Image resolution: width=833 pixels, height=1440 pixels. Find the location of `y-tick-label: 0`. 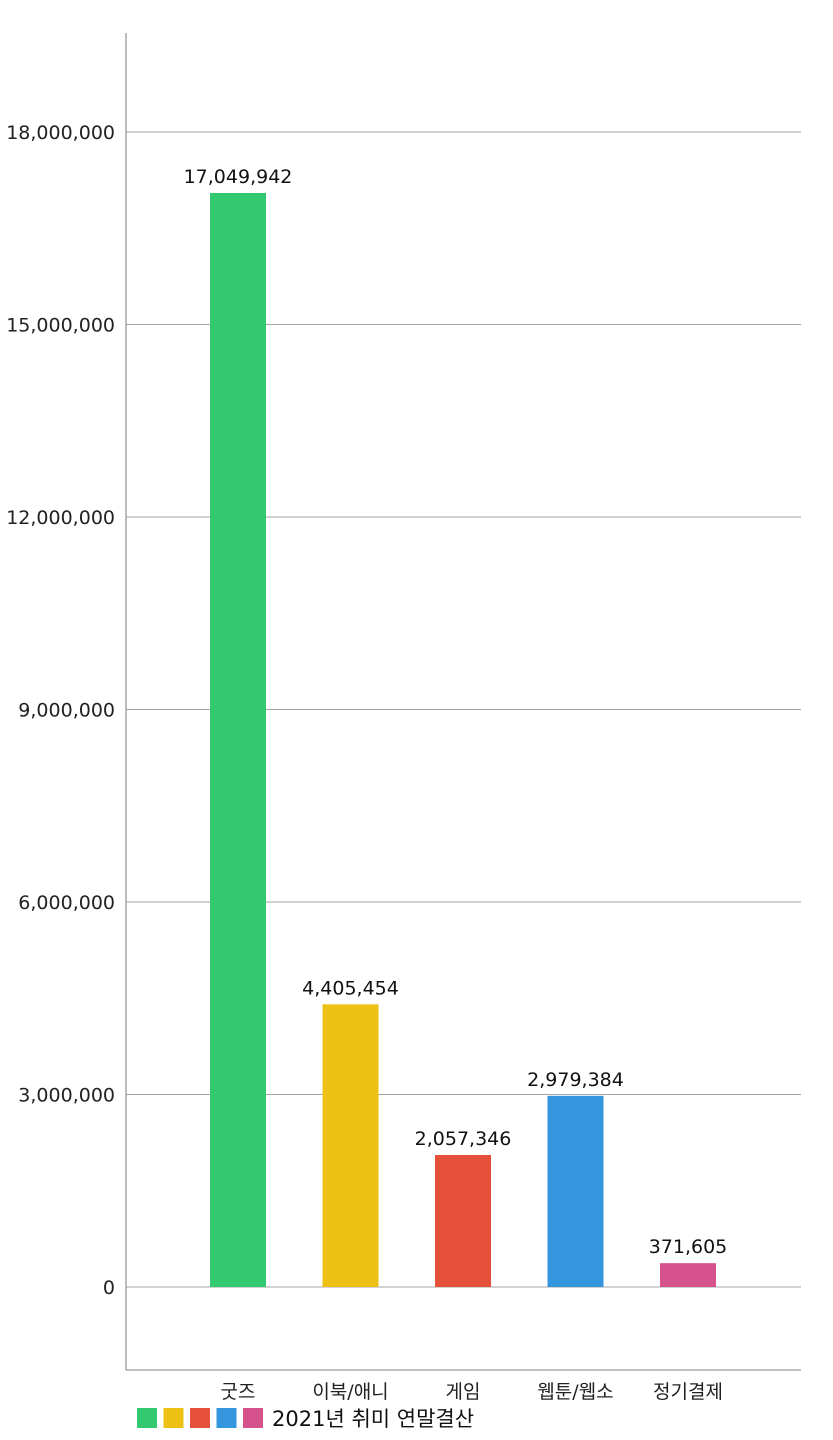

y-tick-label: 0 is located at coordinates (109, 1288).